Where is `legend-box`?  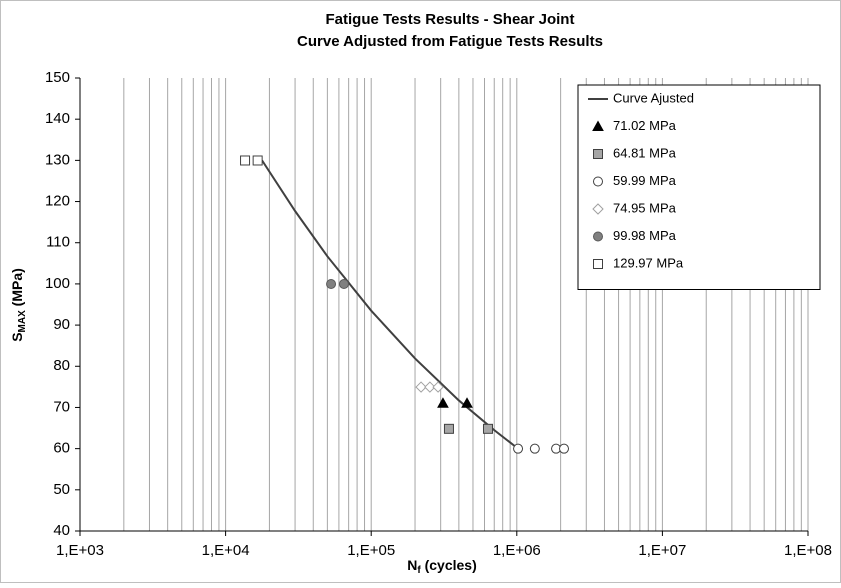 legend-box is located at coordinates (699, 187).